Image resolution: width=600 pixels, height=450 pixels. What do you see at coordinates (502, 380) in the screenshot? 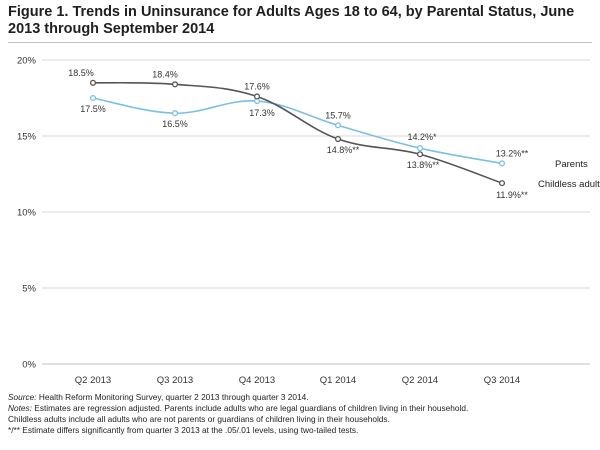
I see `x-tick-label: Q3 2014` at bounding box center [502, 380].